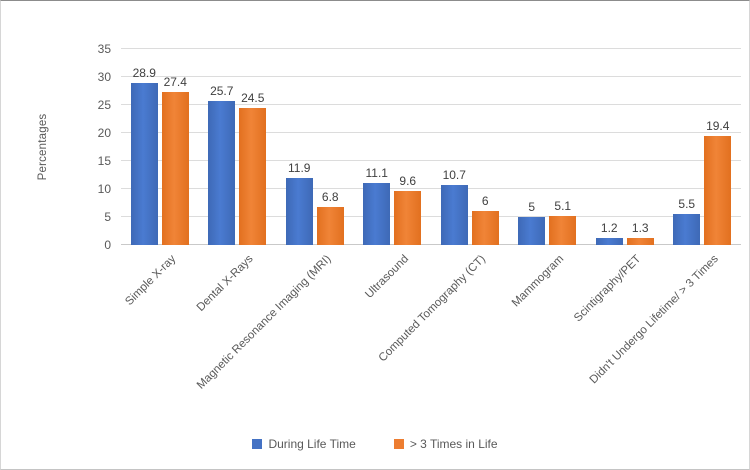 Image resolution: width=750 pixels, height=470 pixels. I want to click on bar-wrap: 10.7, so click(454, 206).